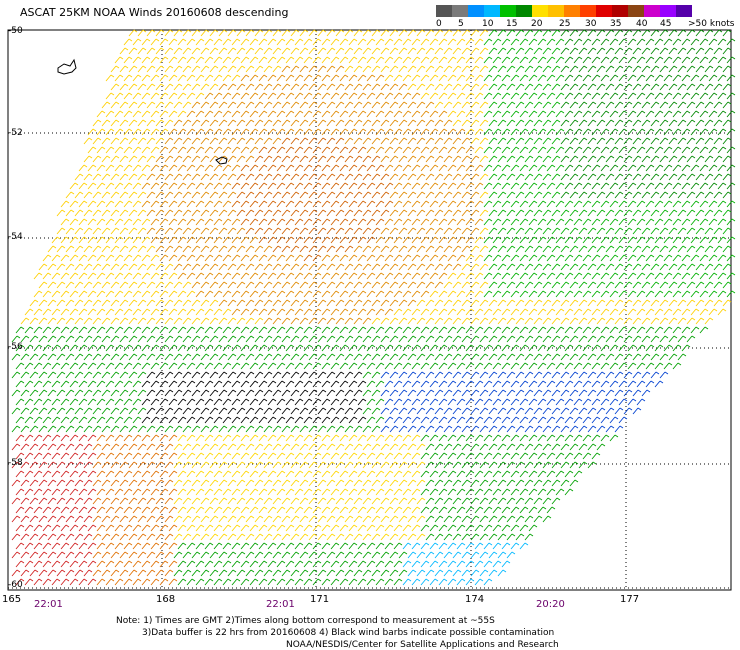 This screenshot has width=740, height=650. What do you see at coordinates (684, 11) in the screenshot?
I see `colorbar-swatch` at bounding box center [684, 11].